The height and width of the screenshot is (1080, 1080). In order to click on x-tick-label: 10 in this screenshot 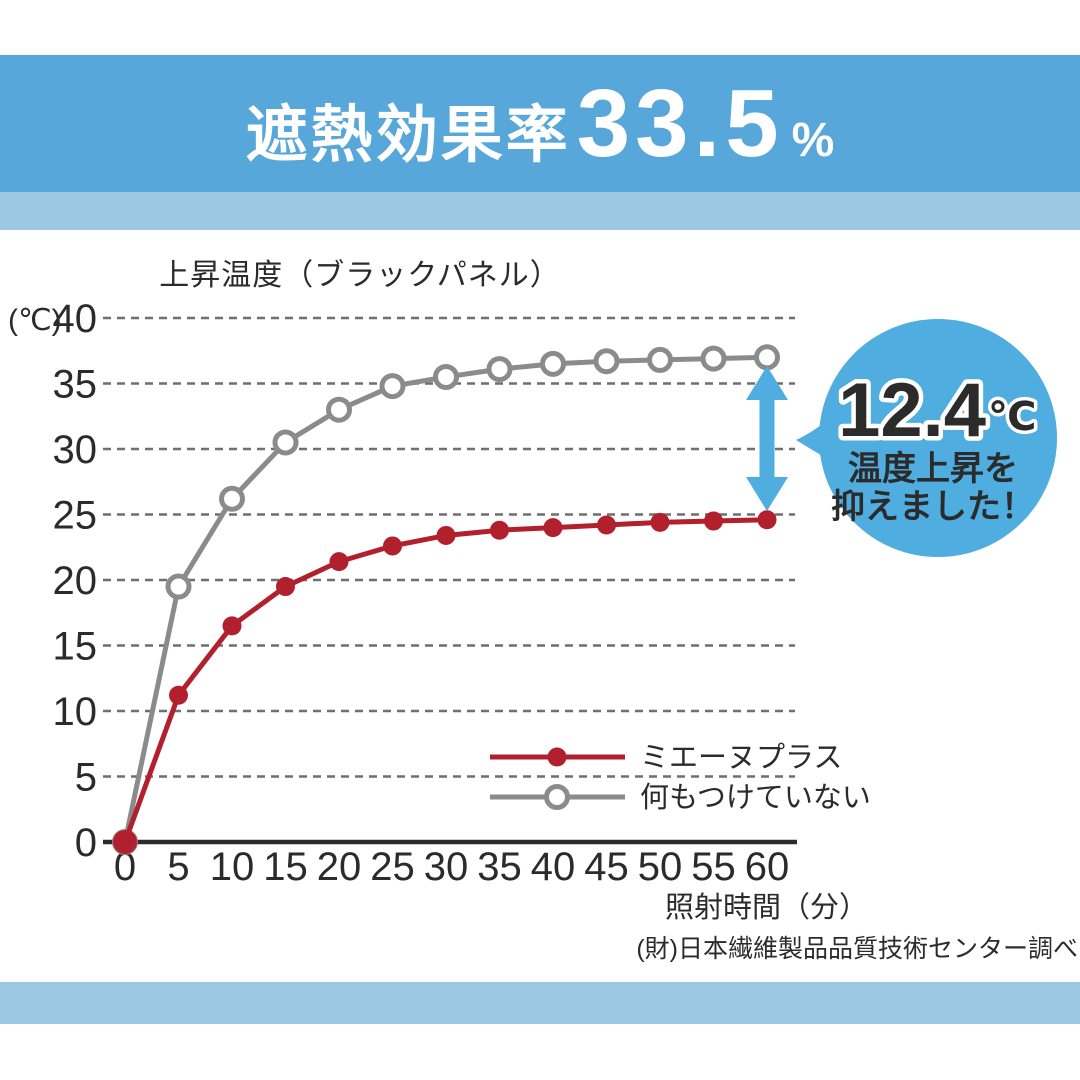, I will do `click(232, 867)`.